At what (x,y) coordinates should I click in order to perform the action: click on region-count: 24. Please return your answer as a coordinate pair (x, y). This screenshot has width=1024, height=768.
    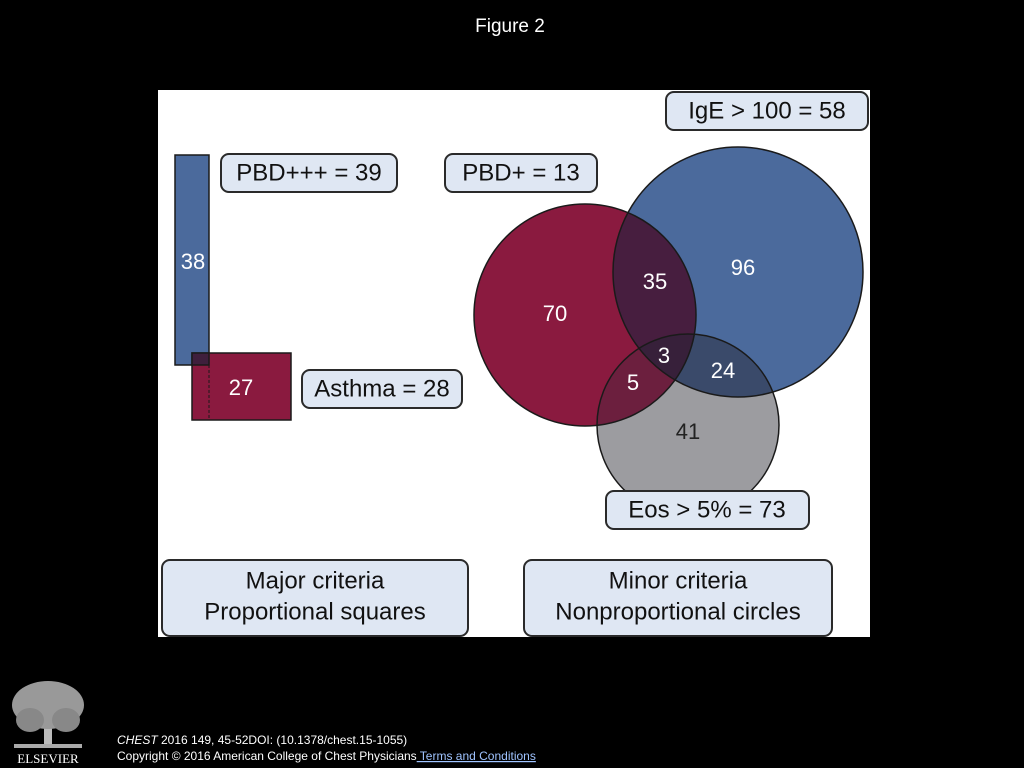
    Looking at the image, I should click on (723, 370).